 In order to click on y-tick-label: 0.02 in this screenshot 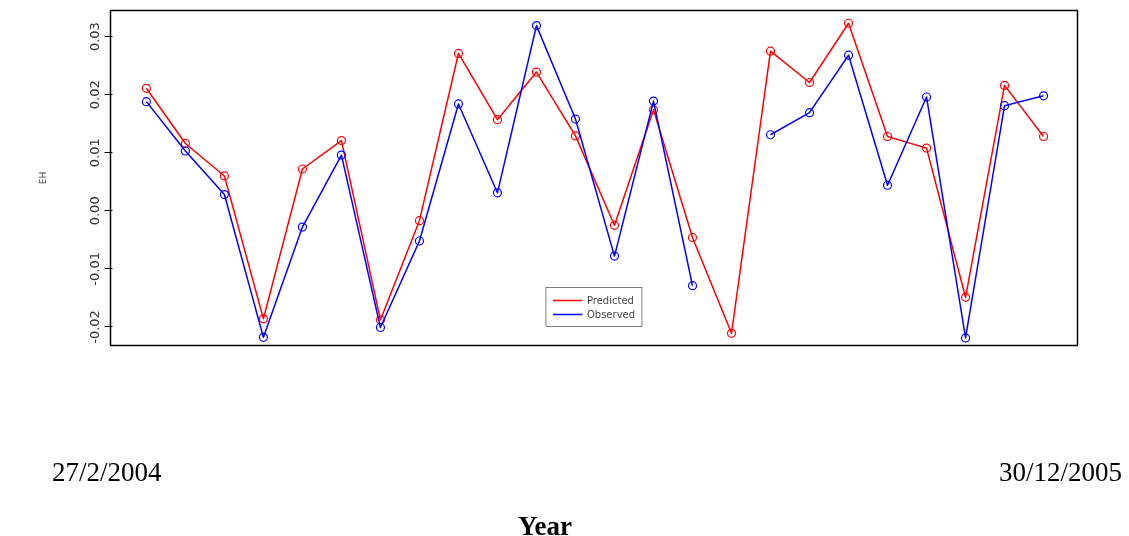, I will do `click(95, 95)`.